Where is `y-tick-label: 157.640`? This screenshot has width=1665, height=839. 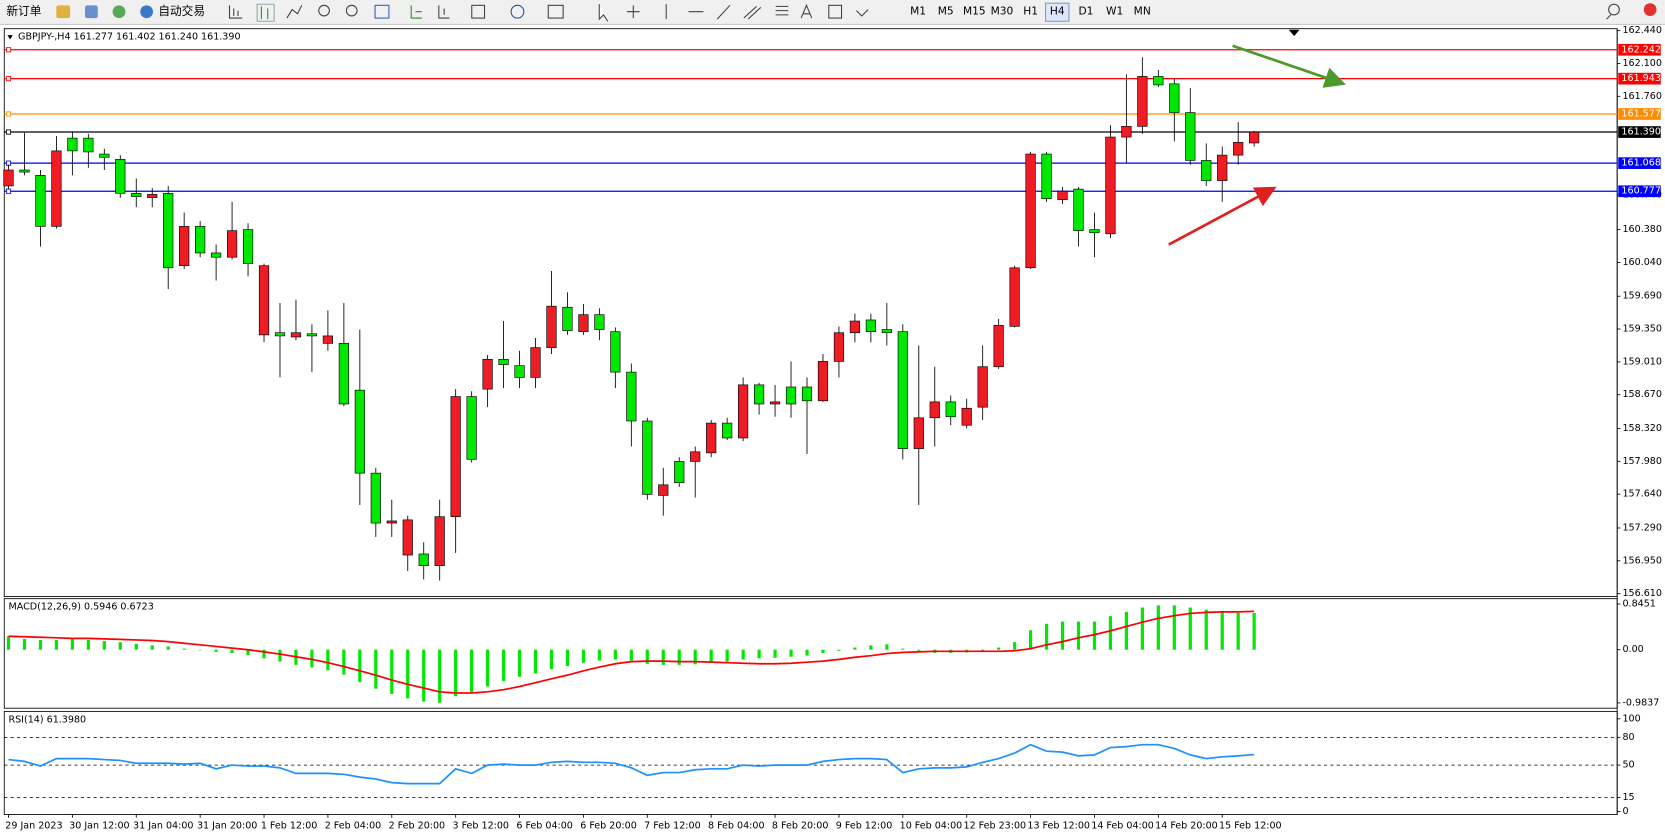 y-tick-label: 157.640 is located at coordinates (1641, 494).